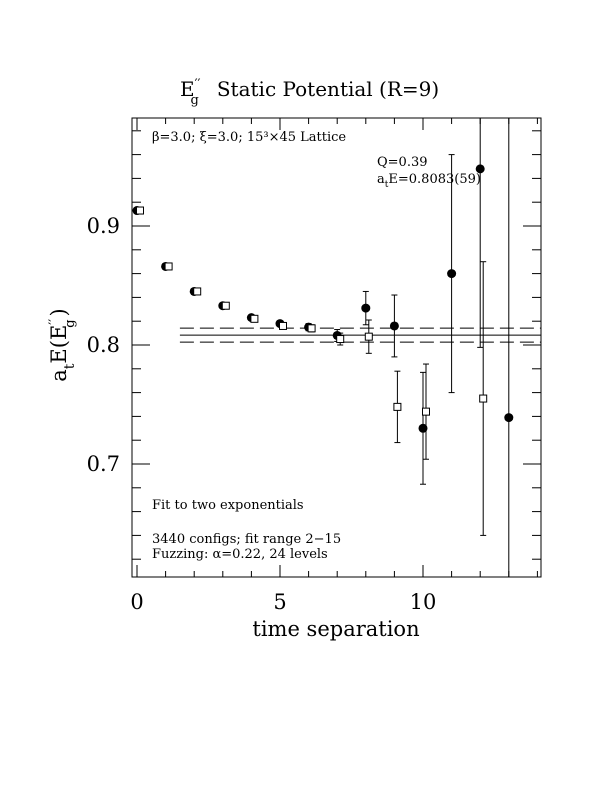 The image size is (612, 792). Describe the element at coordinates (59, 375) in the screenshot. I see `ylabel-a: a` at that location.